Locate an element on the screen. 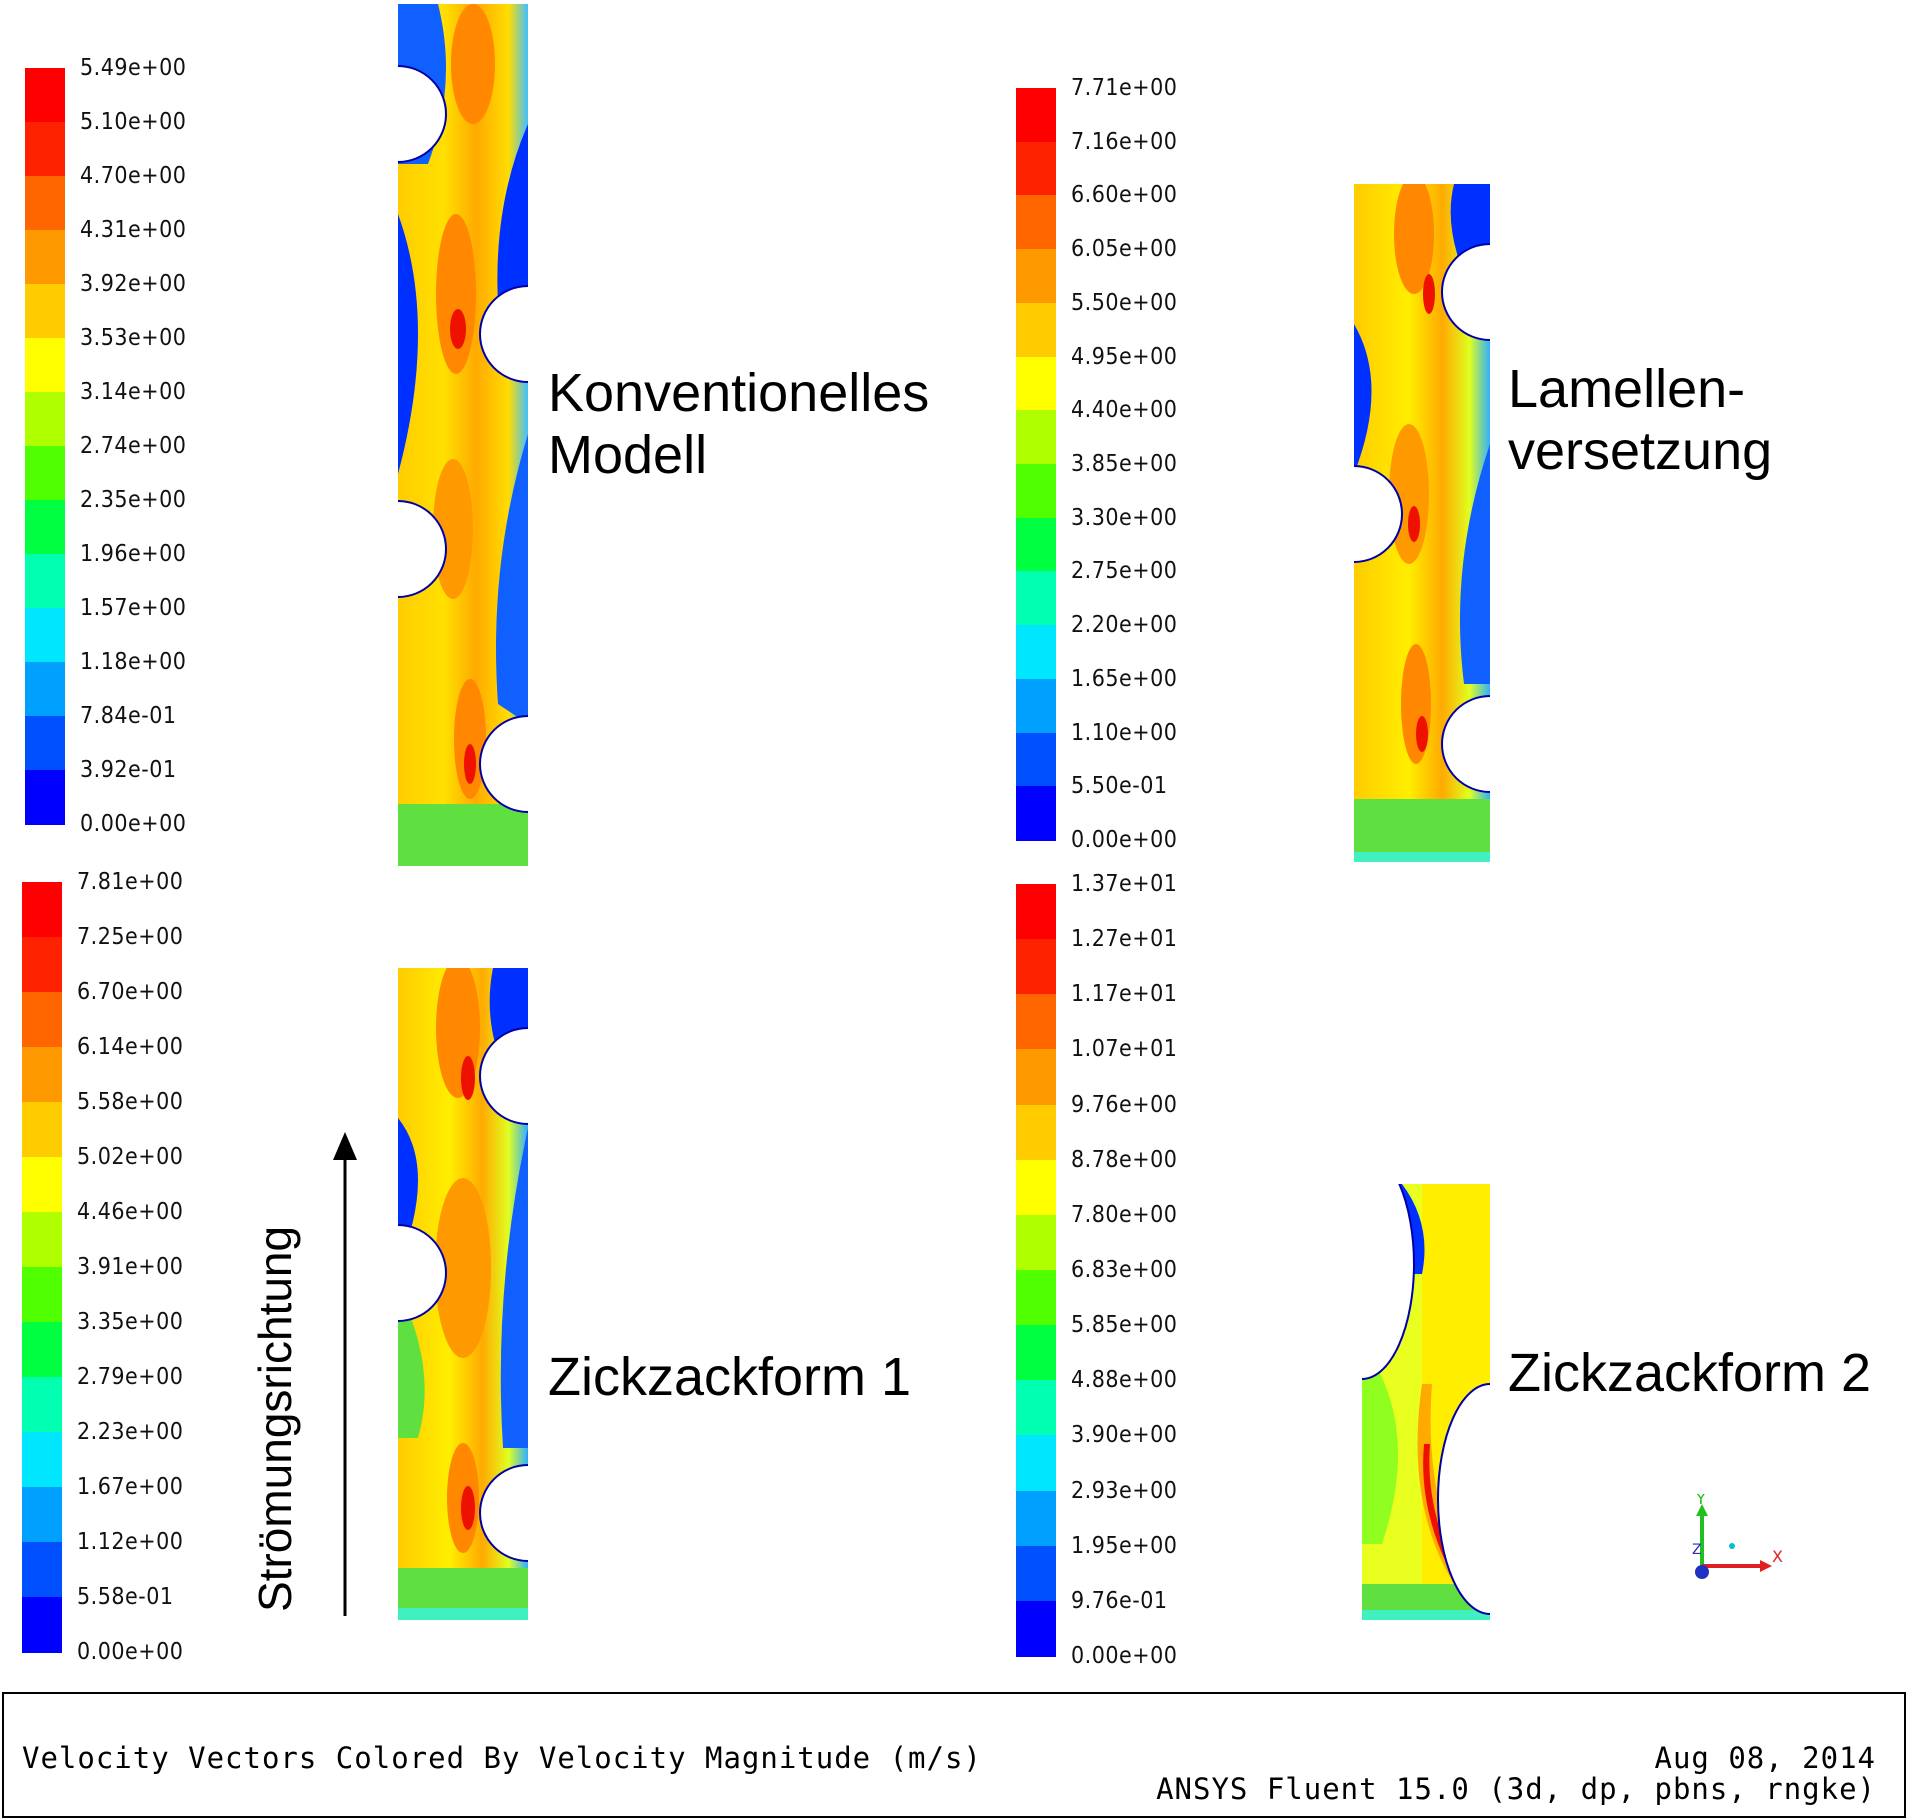 This screenshot has width=1912, height=1820. axes-triad-icon: Y X Z is located at coordinates (1737, 1536).